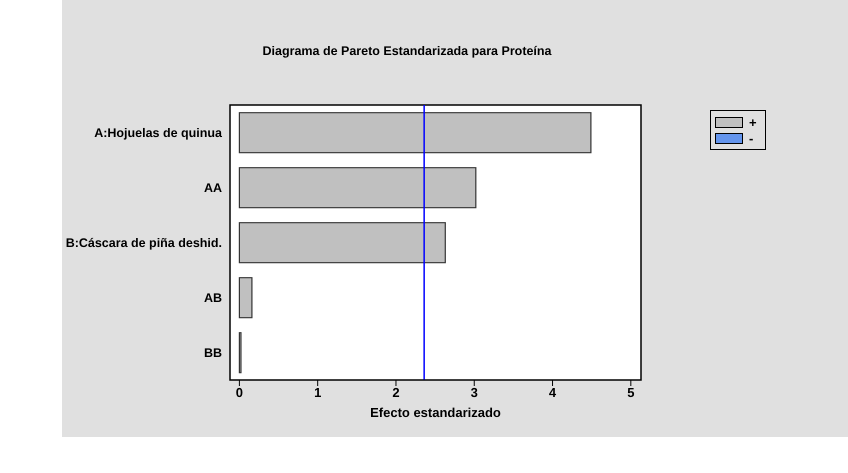 This screenshot has height=473, width=848. Describe the element at coordinates (240, 392) in the screenshot. I see `x-tick-label: 0` at that location.